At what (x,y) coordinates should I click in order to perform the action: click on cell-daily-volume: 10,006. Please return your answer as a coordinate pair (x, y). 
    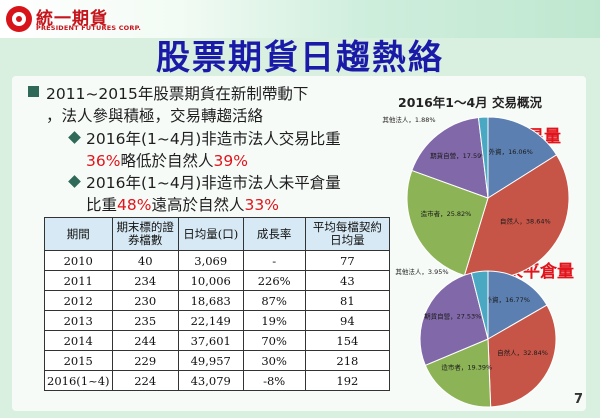
    Looking at the image, I should click on (210, 280).